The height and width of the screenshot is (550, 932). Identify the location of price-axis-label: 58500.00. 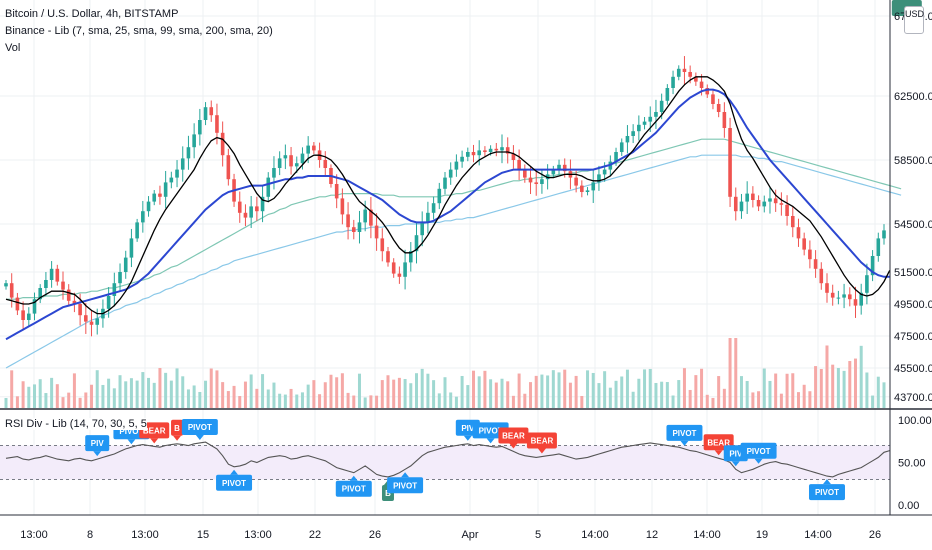
(913, 161).